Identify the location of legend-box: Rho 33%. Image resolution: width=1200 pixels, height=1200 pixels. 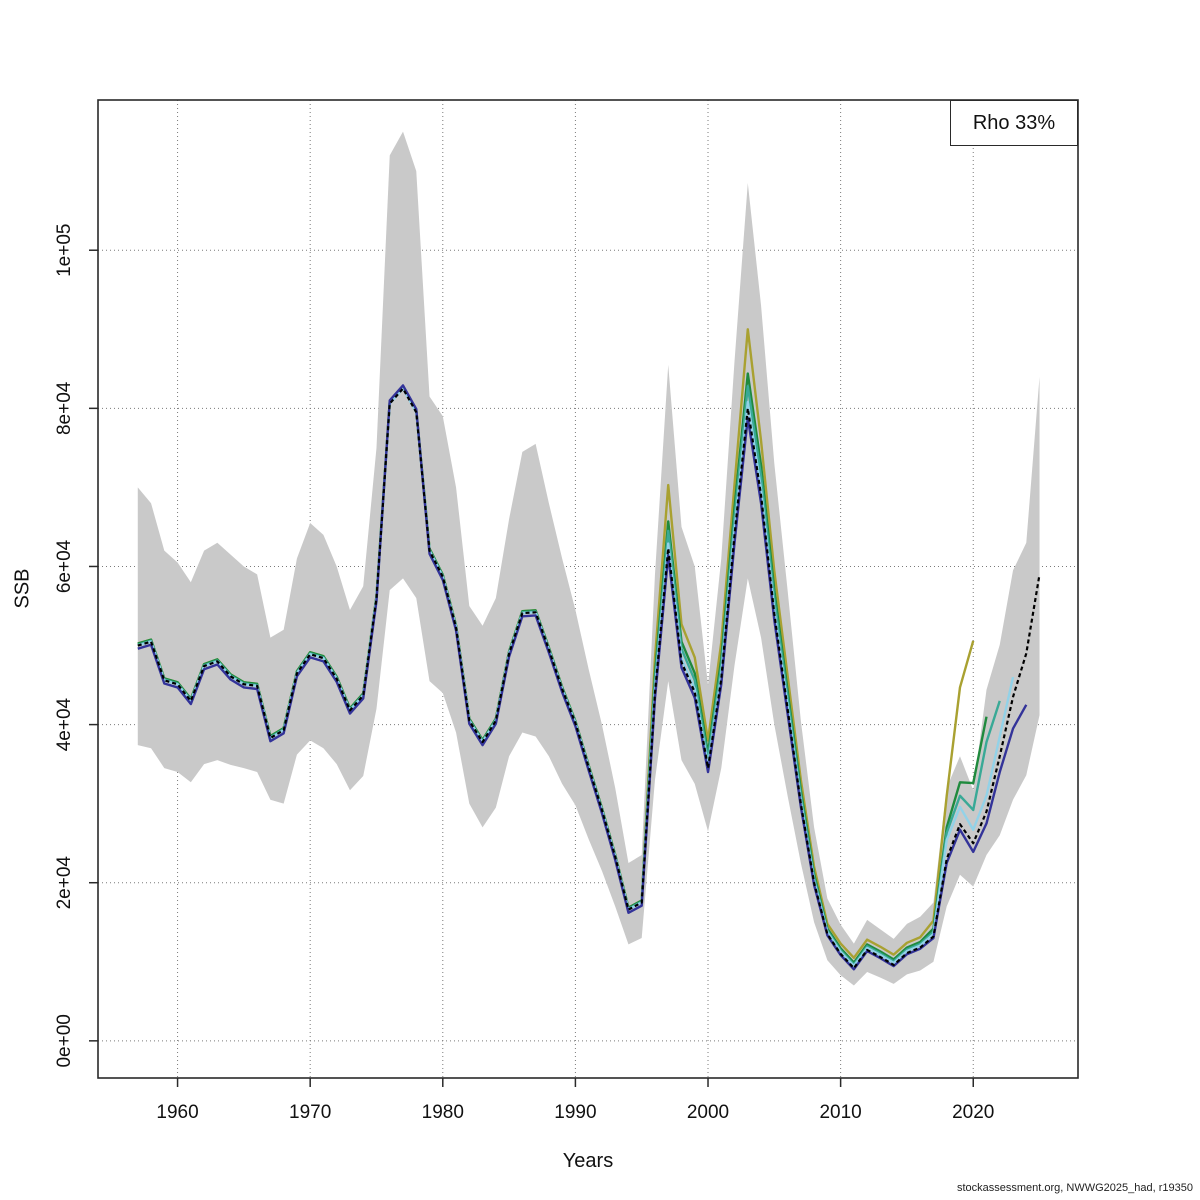
(1014, 123).